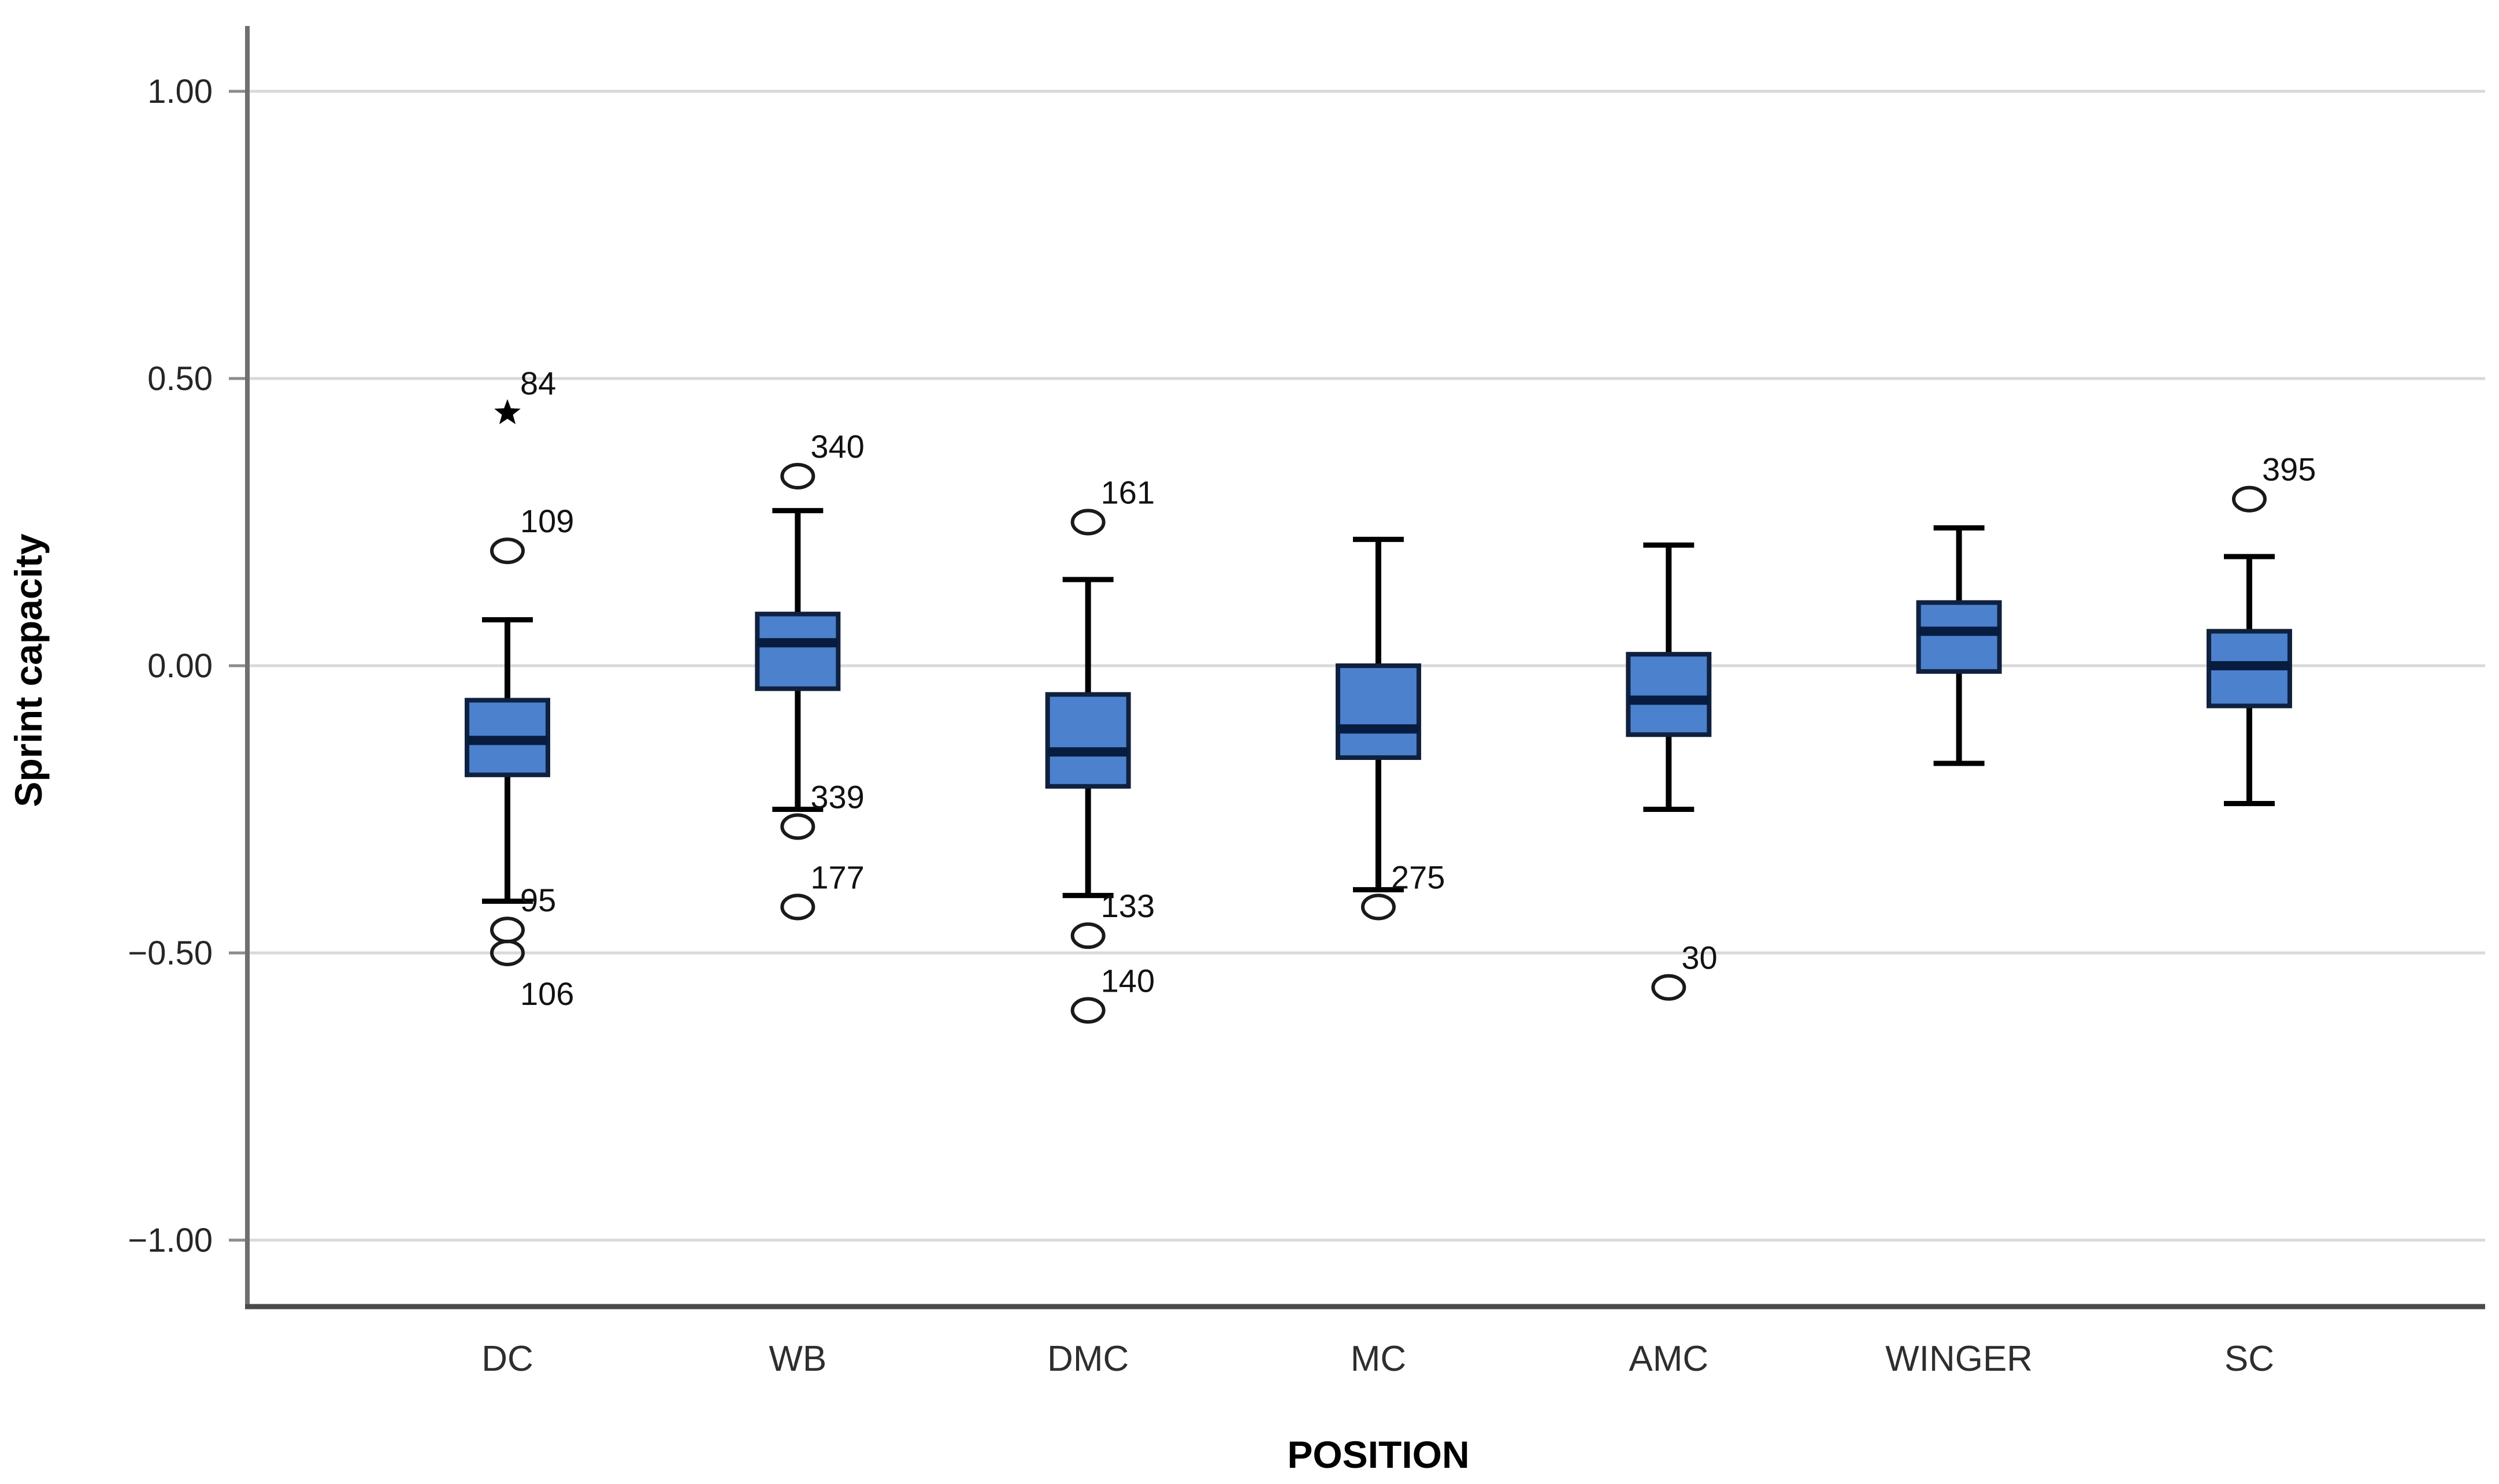 This screenshot has width=2499, height=1484. I want to click on y-tick-label: 0.00, so click(180, 666).